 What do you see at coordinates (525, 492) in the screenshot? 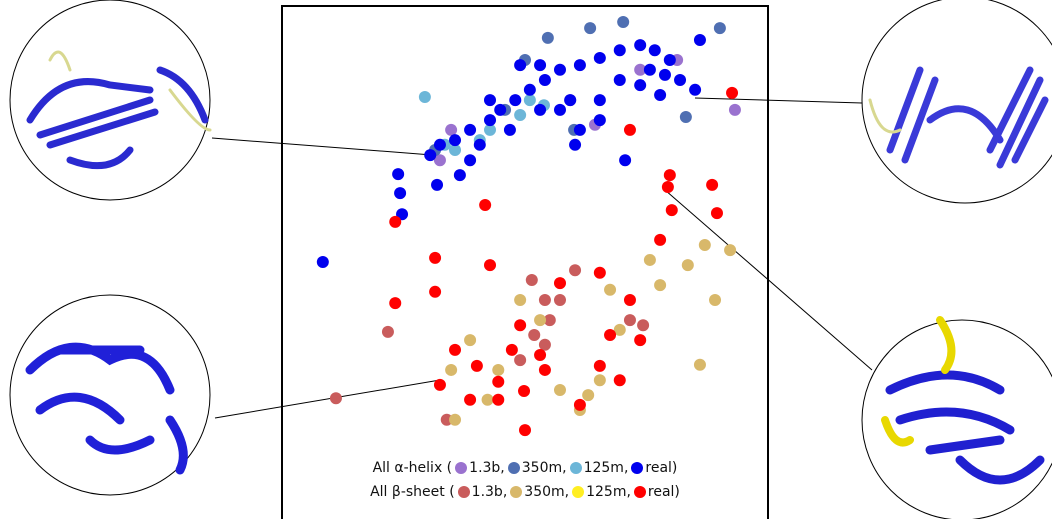
I see `legend-row: All β-sheet (1.3b, 350m, 125m, real)` at bounding box center [525, 492].